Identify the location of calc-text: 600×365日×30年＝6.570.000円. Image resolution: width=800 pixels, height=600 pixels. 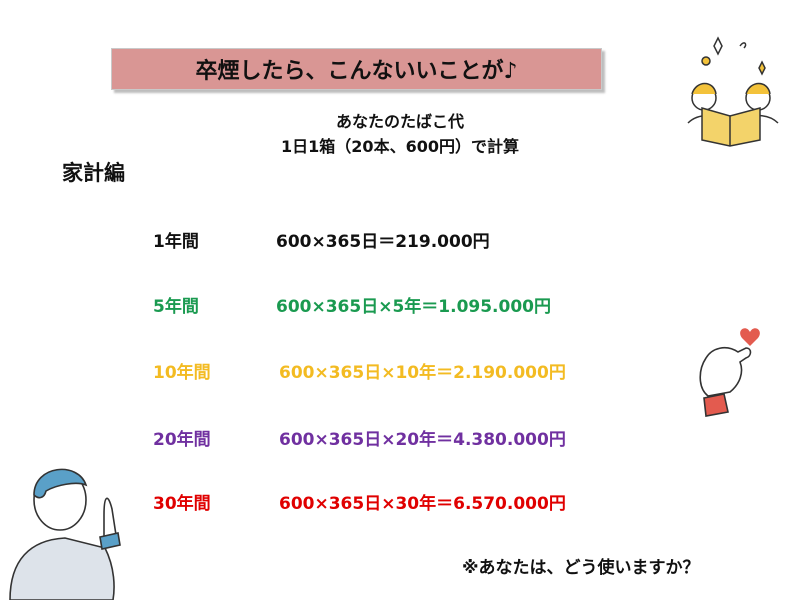
(422, 504).